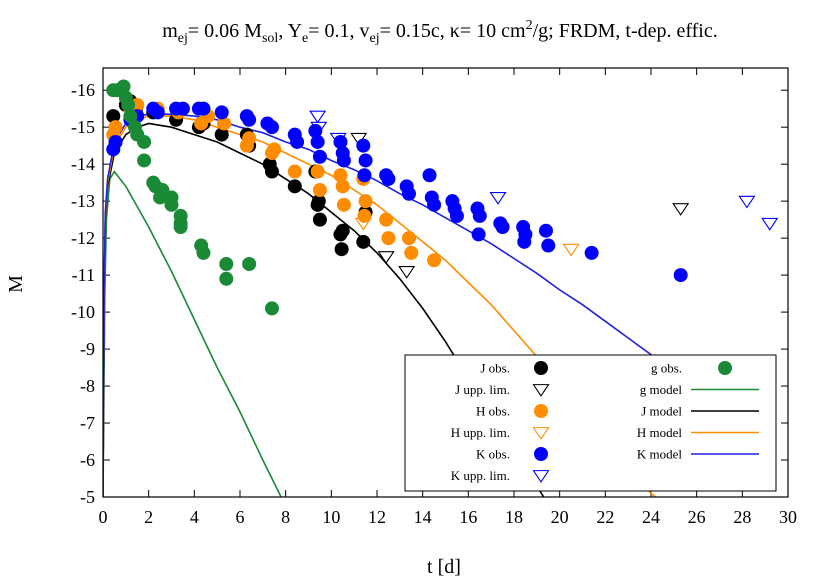  I want to click on x-tick-label: 0, so click(103, 517).